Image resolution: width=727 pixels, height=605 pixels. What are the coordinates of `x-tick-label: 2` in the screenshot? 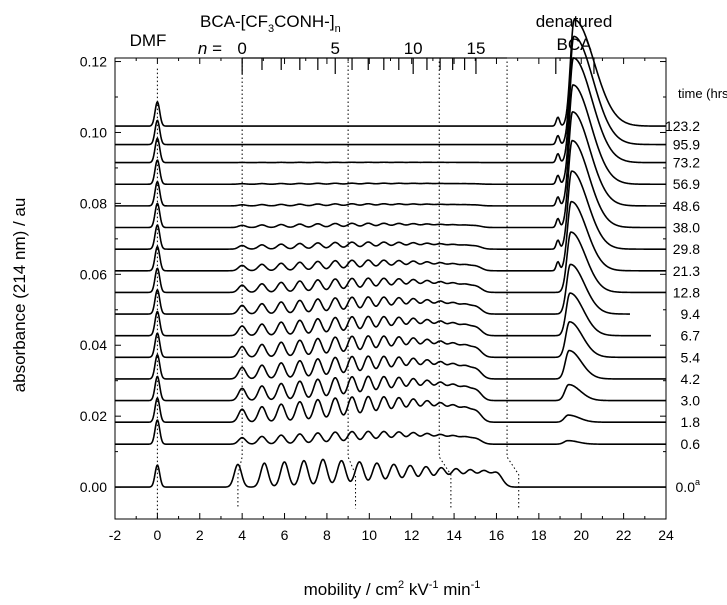 It's located at (200, 535).